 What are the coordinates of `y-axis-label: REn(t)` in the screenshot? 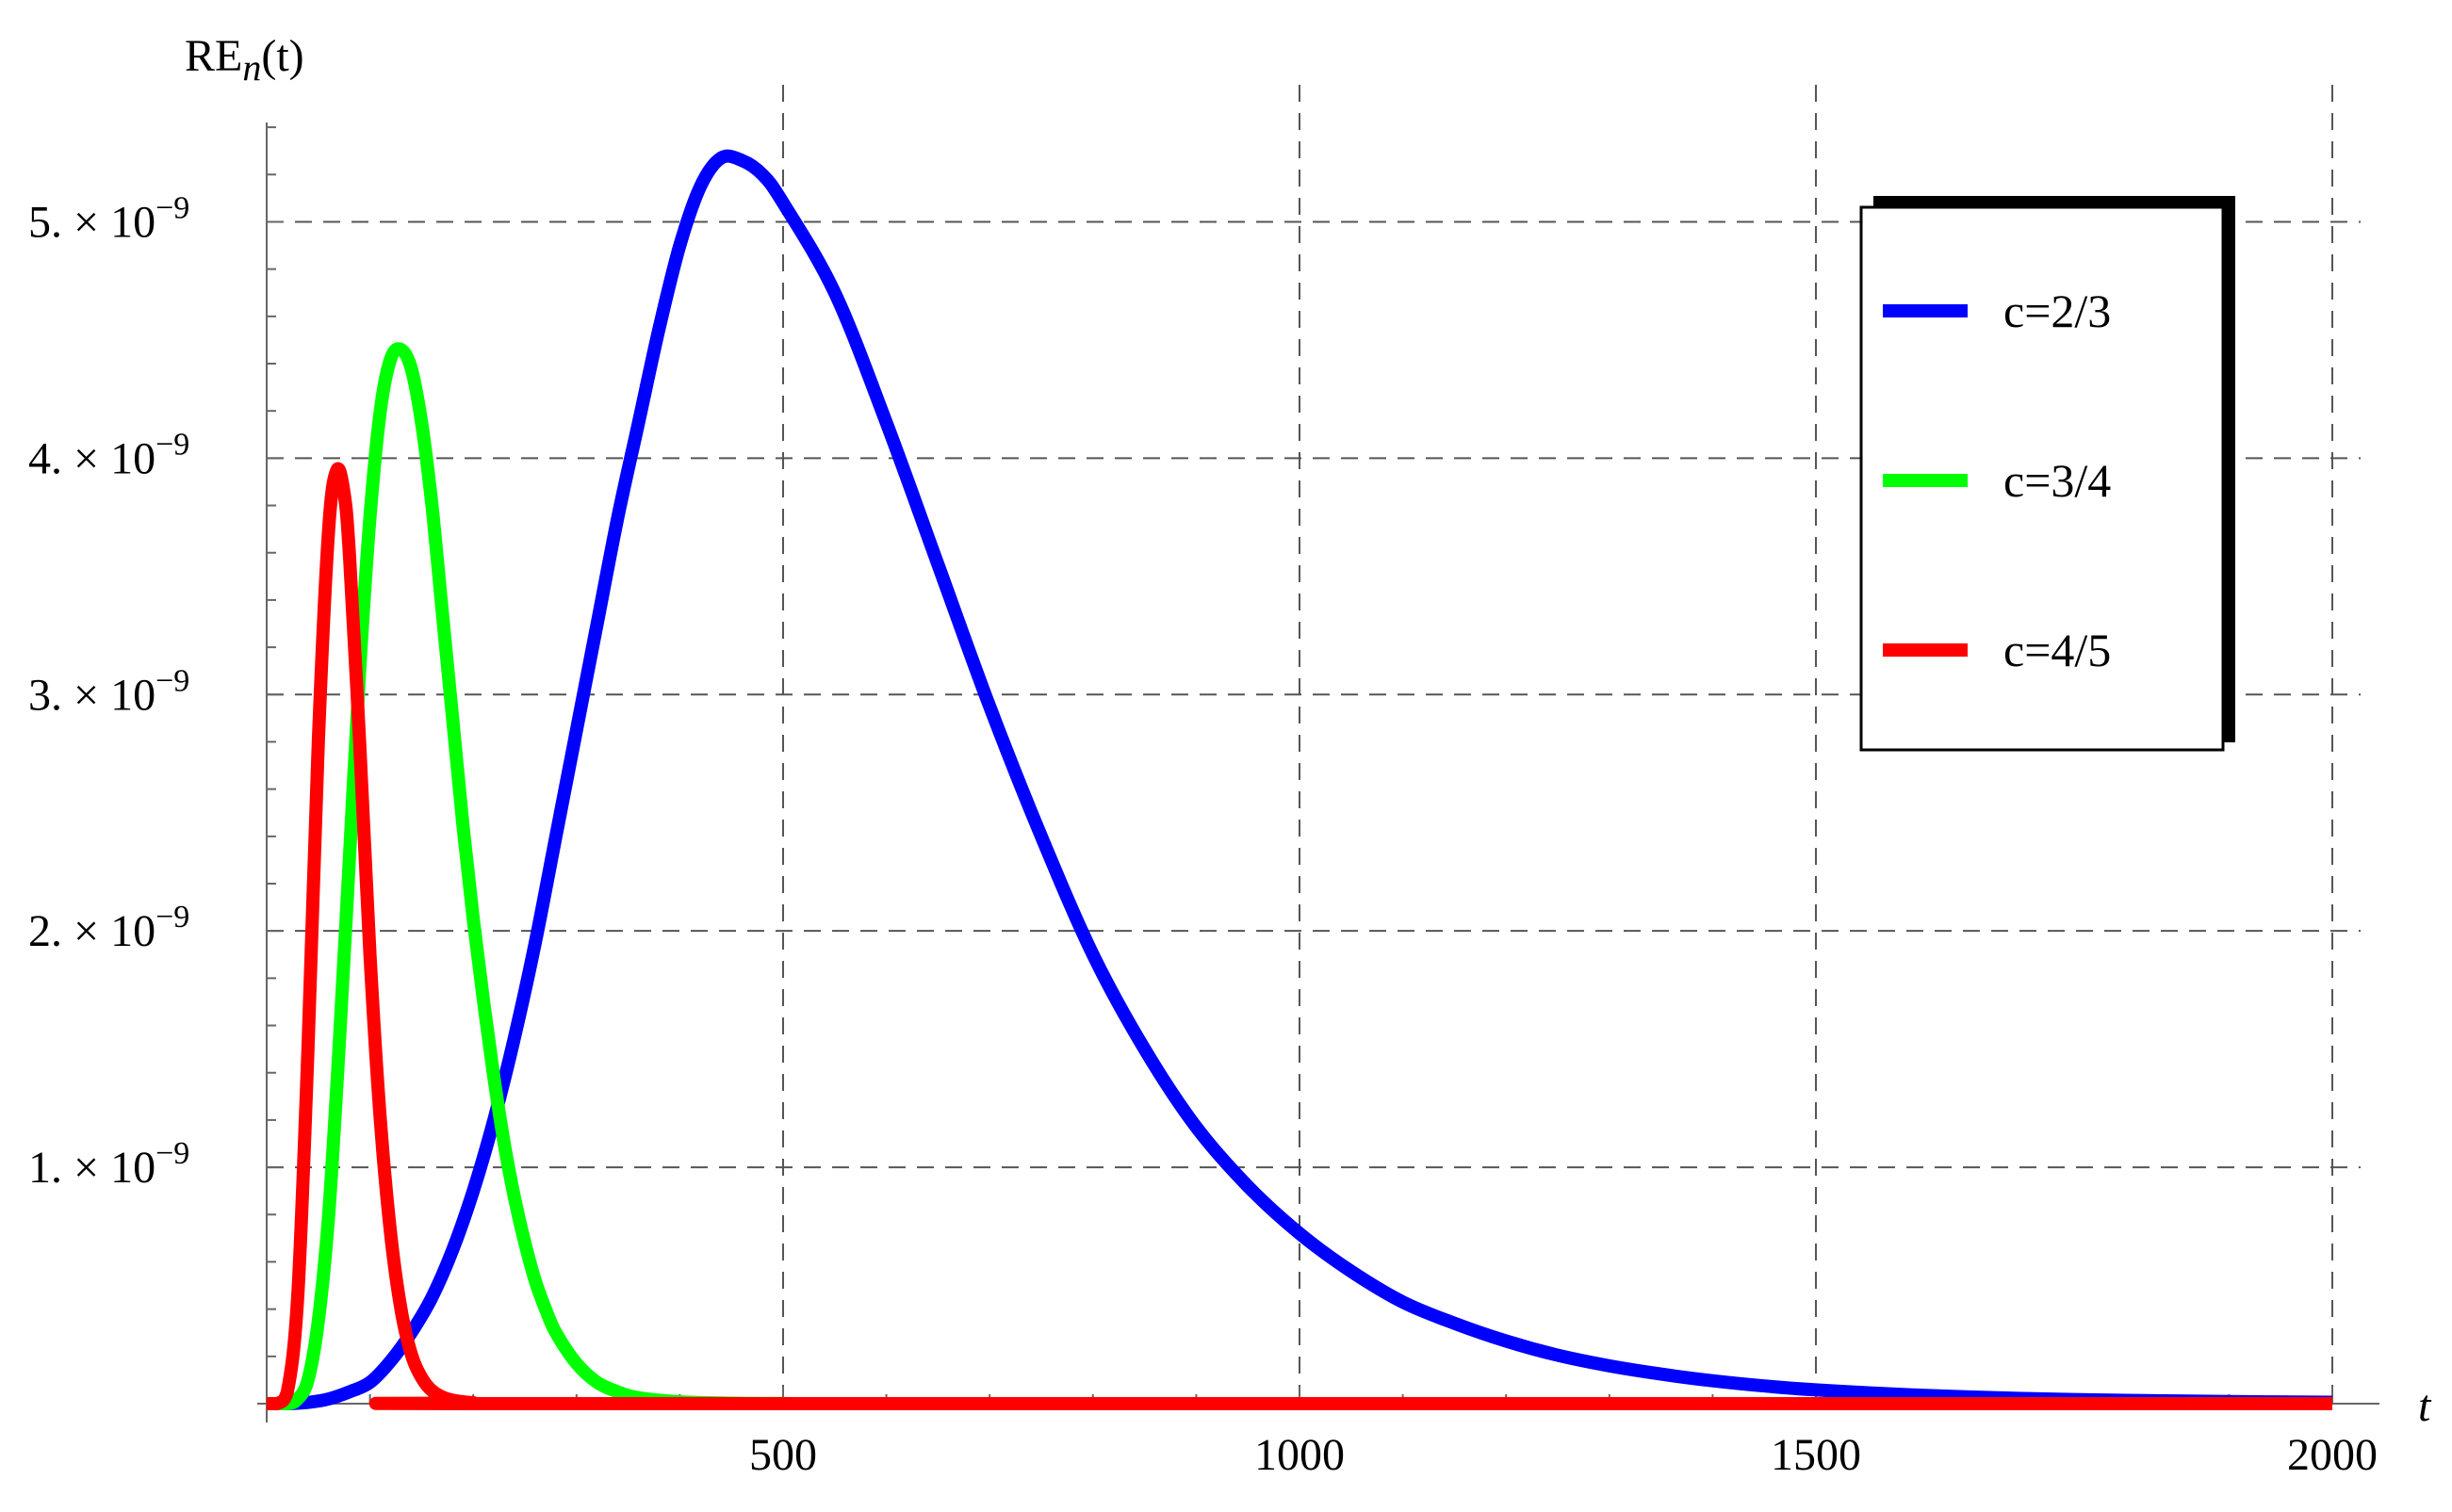 It's located at (244, 60).